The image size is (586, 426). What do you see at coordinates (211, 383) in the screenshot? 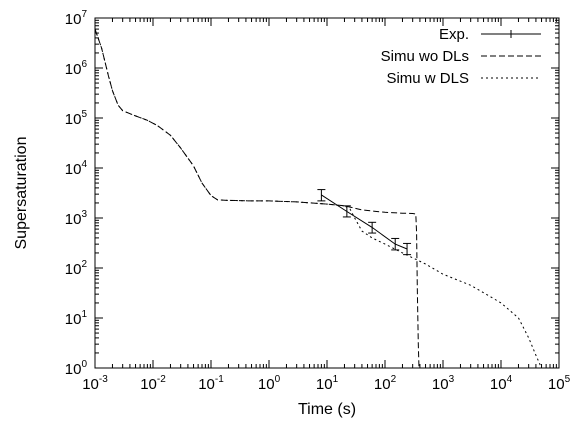
I see `x-tick-label: 10⁻¹` at bounding box center [211, 383].